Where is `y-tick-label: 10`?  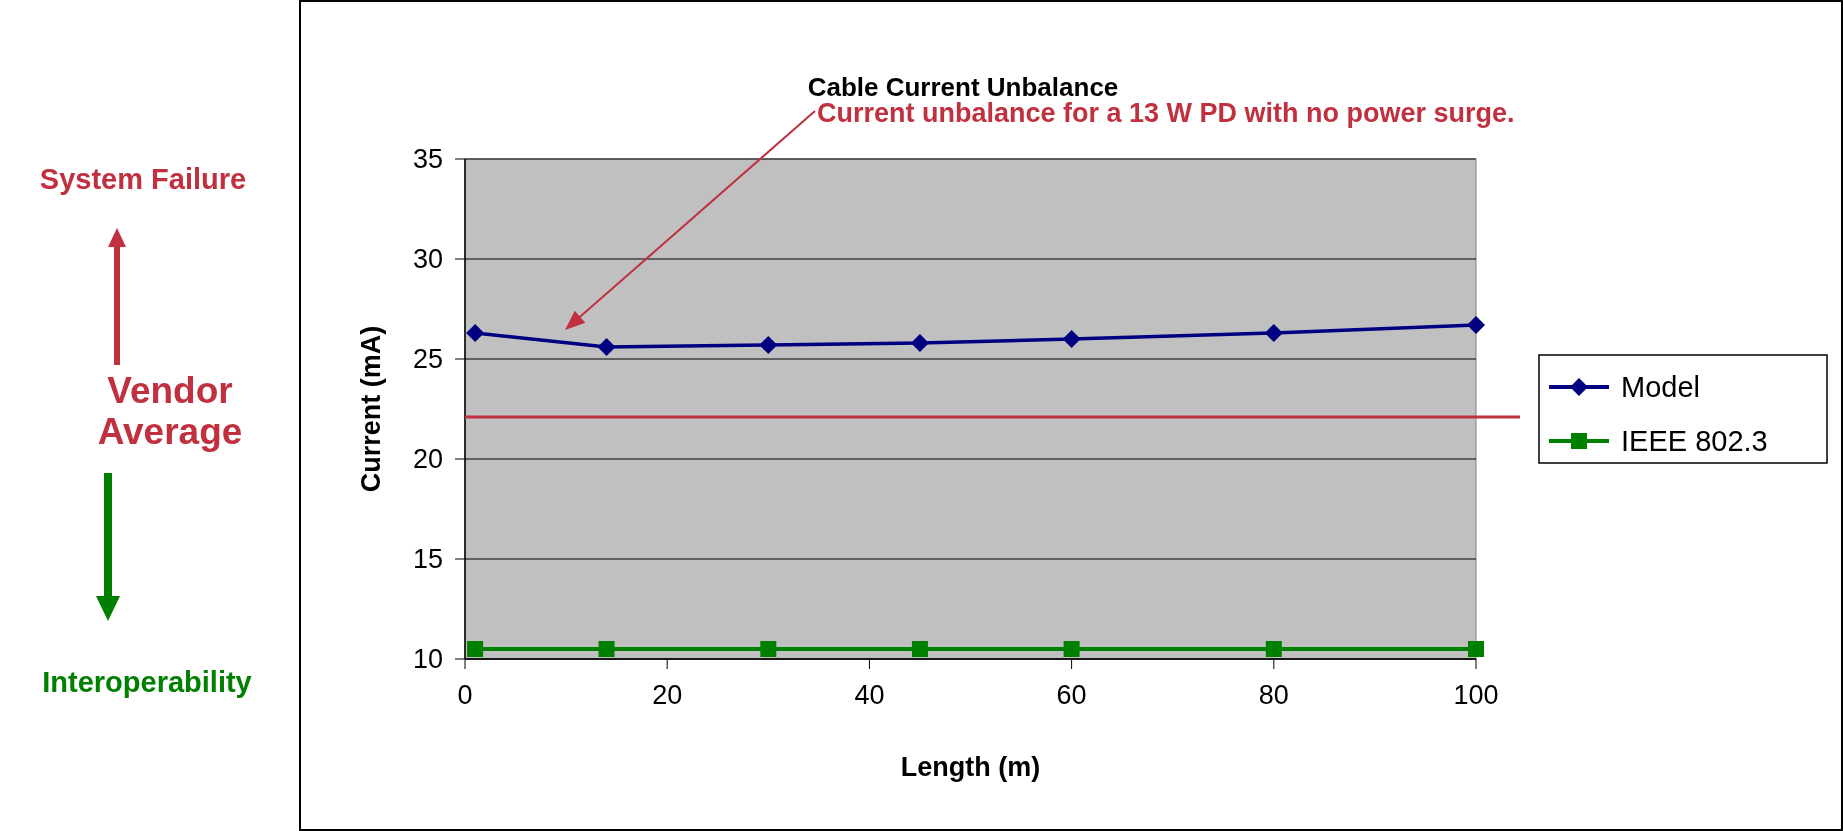
y-tick-label: 10 is located at coordinates (427, 659).